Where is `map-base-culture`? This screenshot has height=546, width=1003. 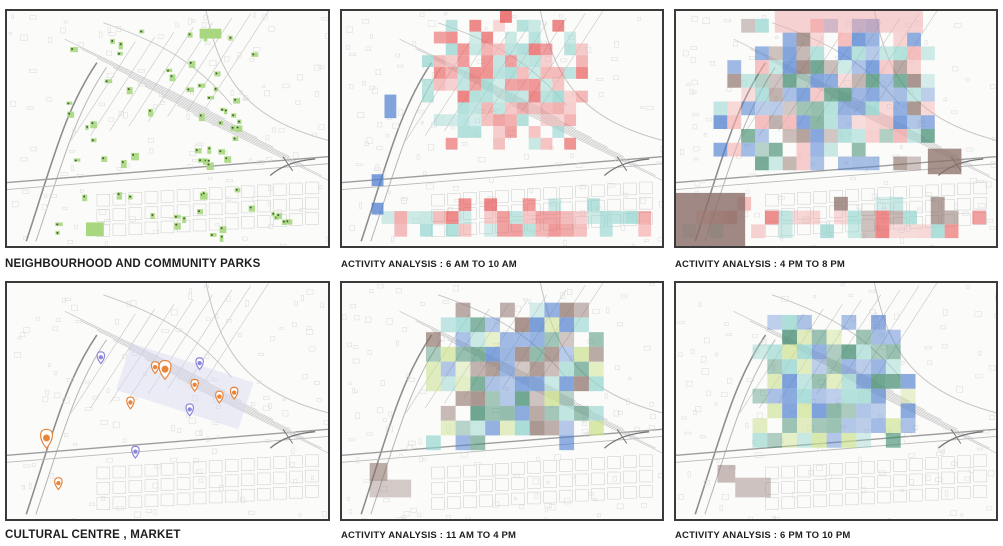 map-base-culture is located at coordinates (167, 401).